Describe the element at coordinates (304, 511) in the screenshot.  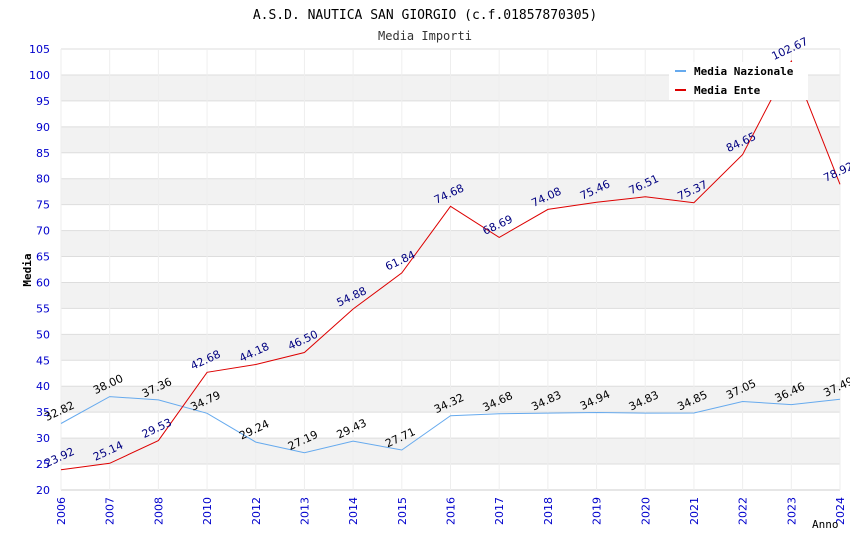
I see `x-tick-label: 2013` at that location.